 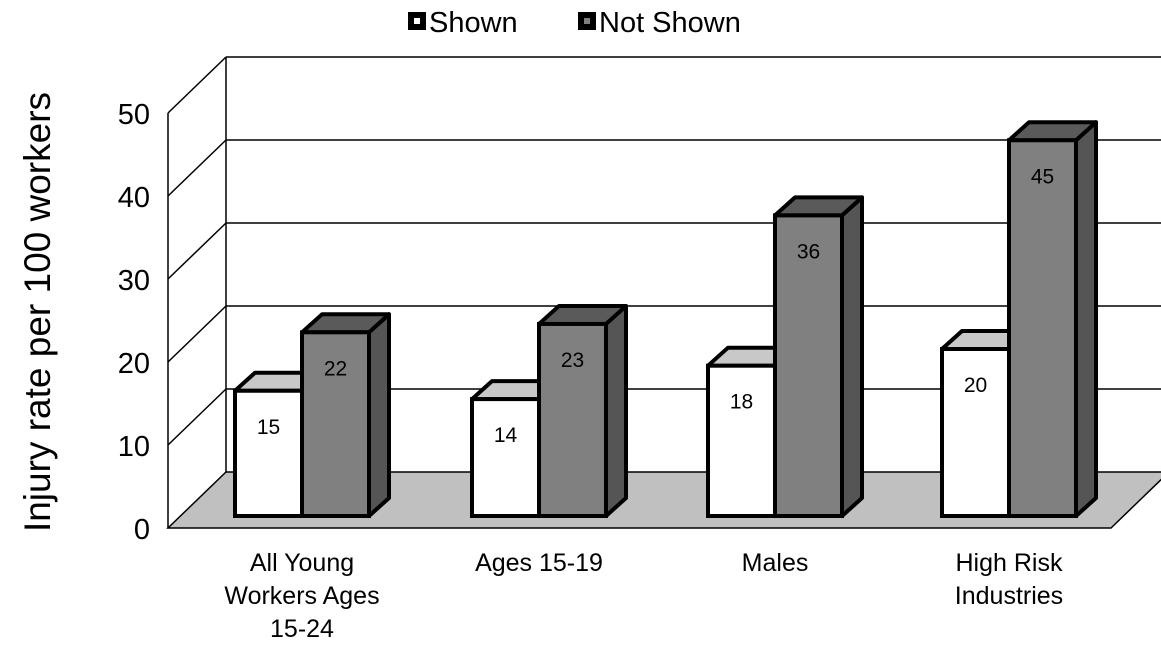 I want to click on y-tick-label: 0, so click(x=142, y=530).